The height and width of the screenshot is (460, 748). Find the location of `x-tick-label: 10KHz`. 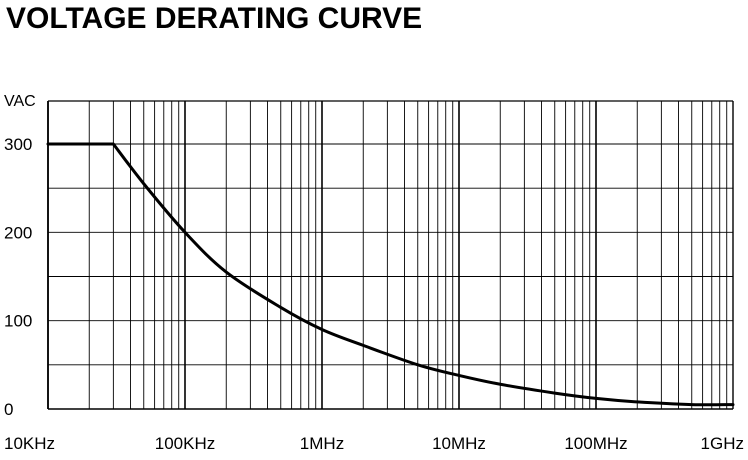

x-tick-label: 10KHz is located at coordinates (29, 443).